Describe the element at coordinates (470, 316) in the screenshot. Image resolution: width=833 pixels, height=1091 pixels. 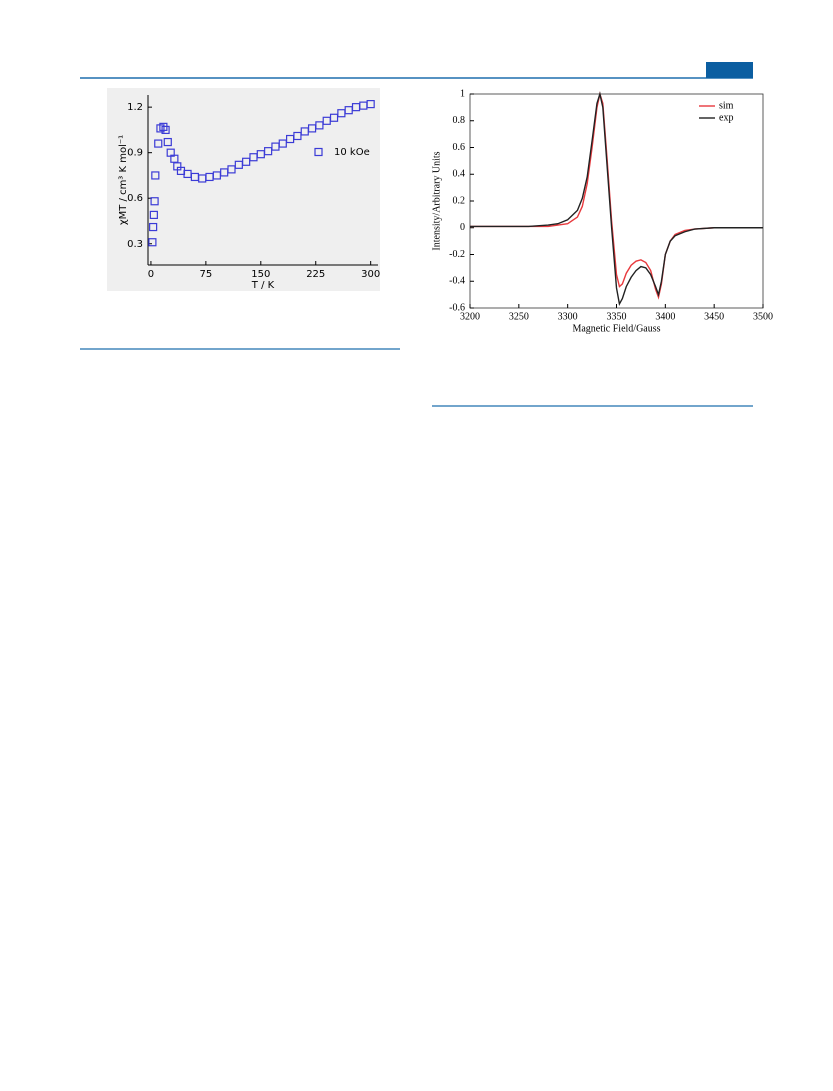
I see `x-tick-label: 3200` at that location.